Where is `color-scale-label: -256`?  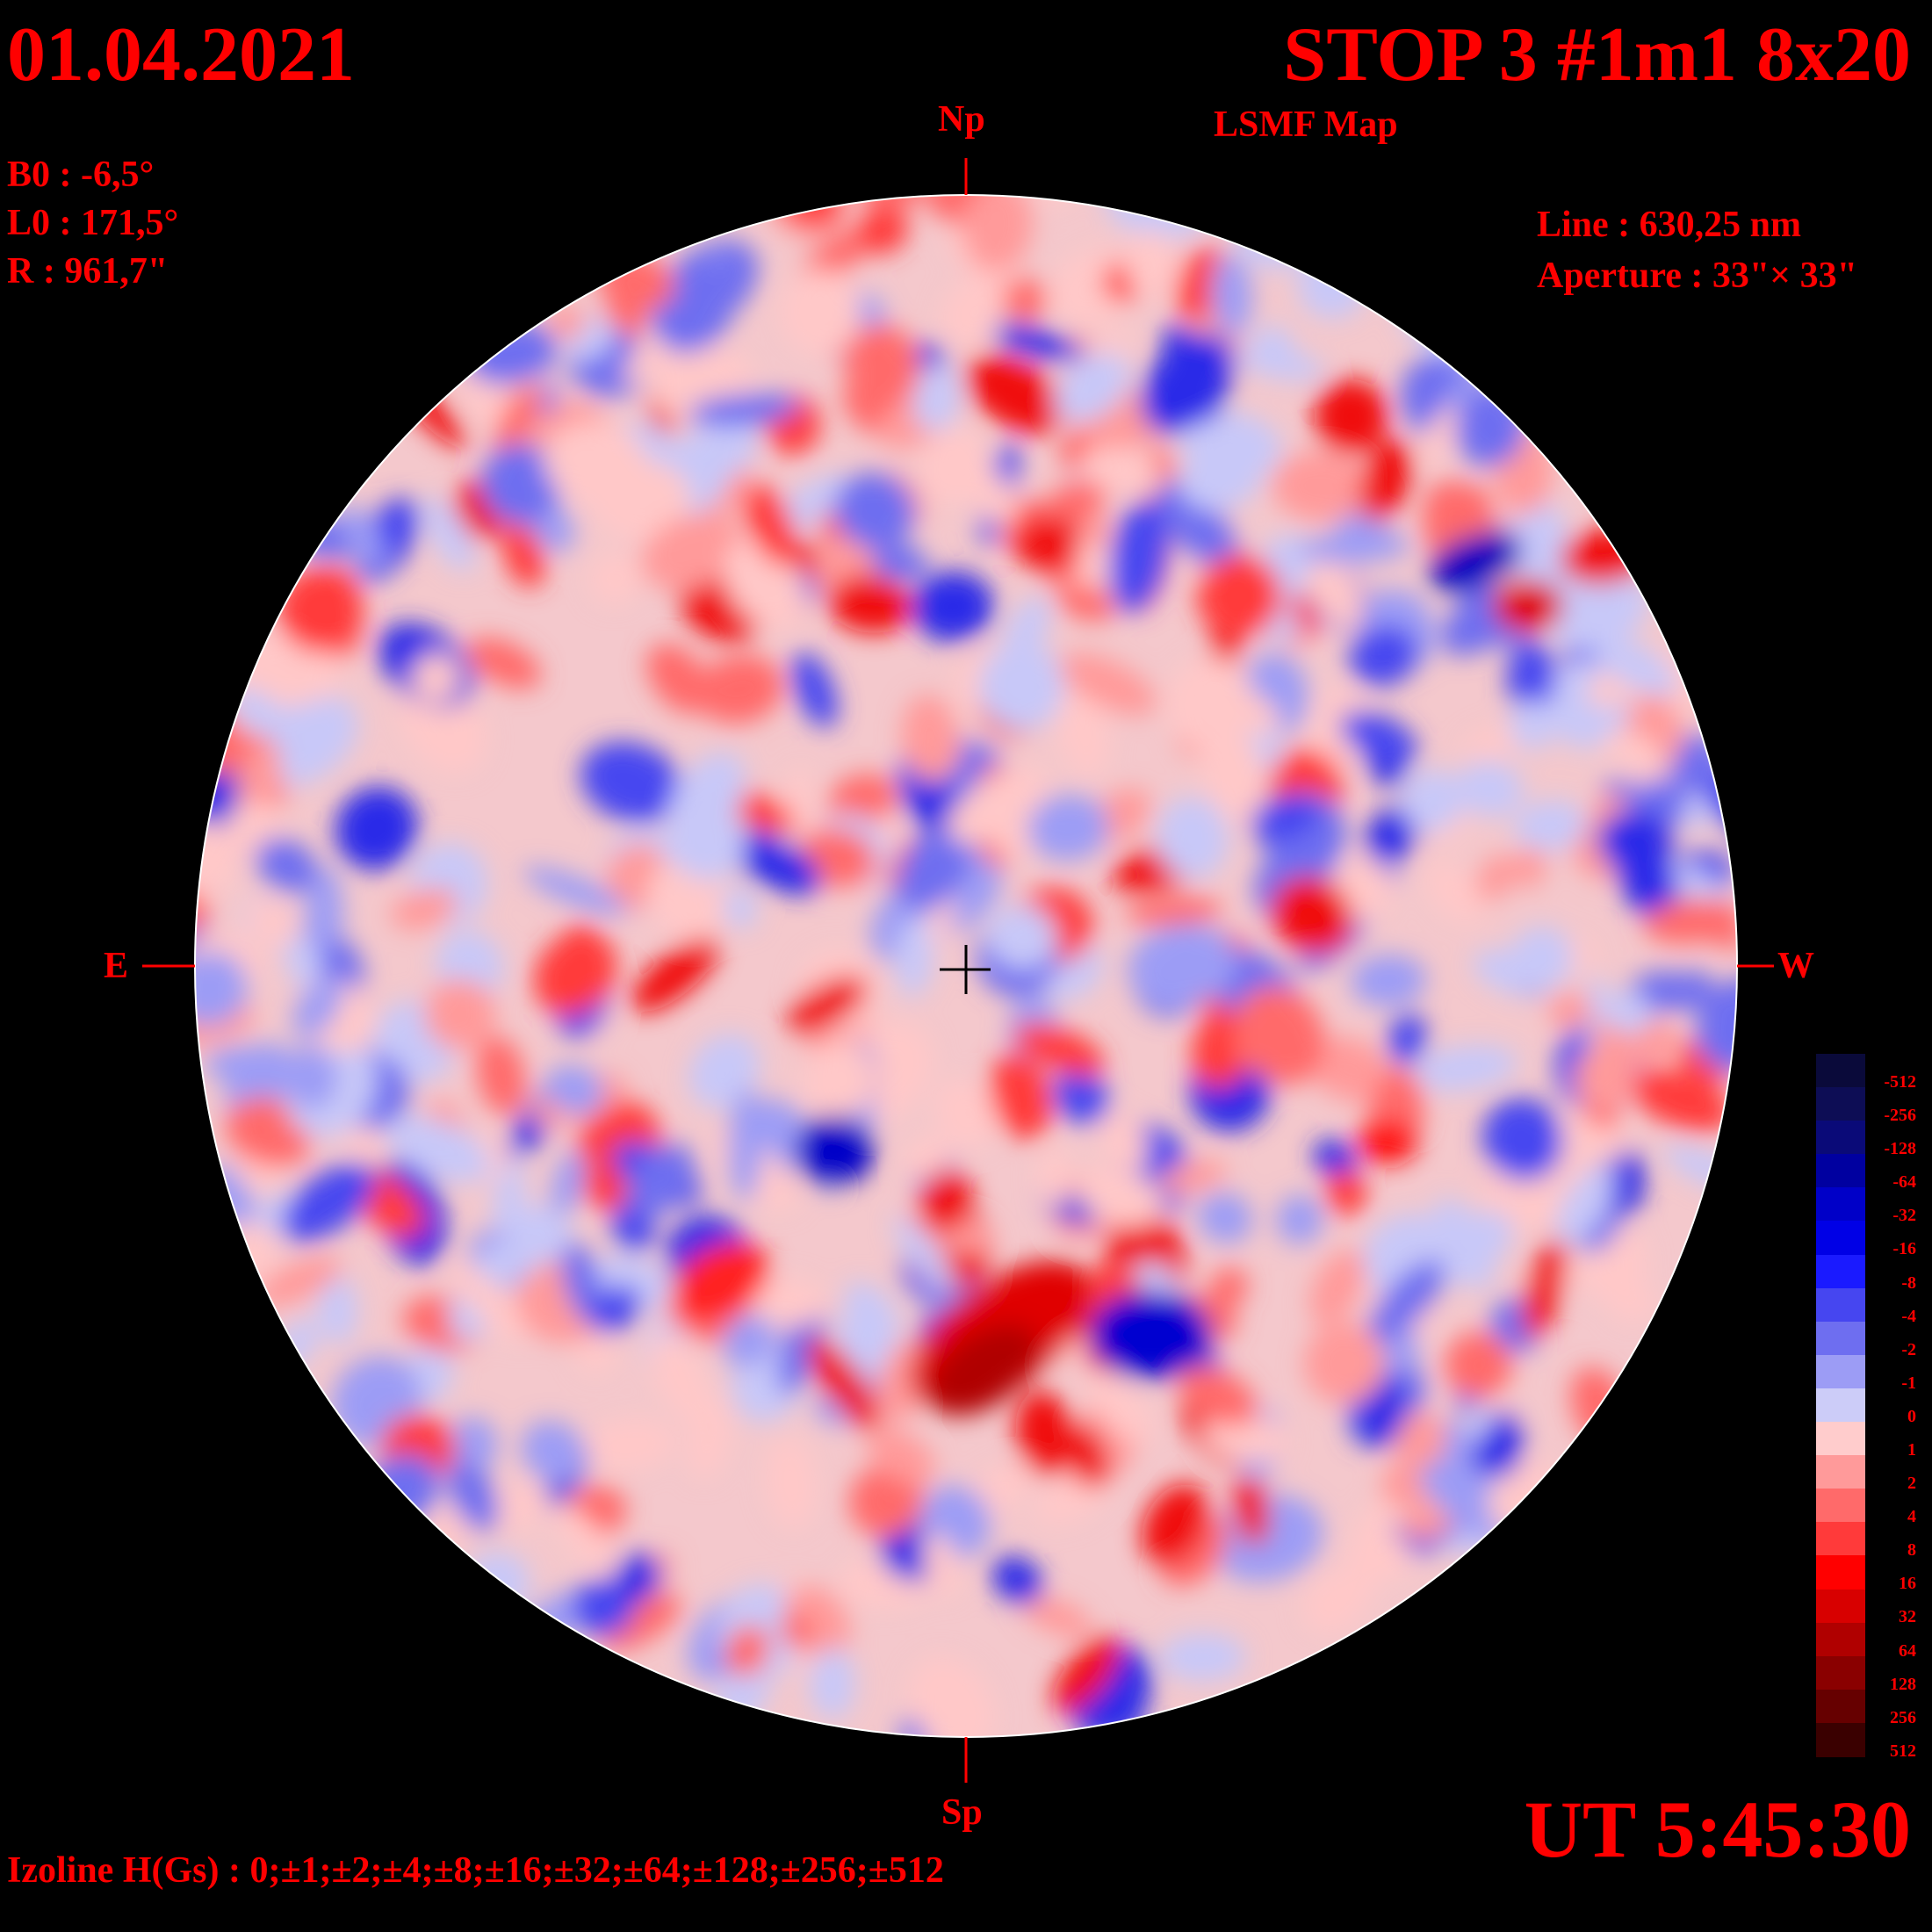
color-scale-label: -256 is located at coordinates (1900, 1116).